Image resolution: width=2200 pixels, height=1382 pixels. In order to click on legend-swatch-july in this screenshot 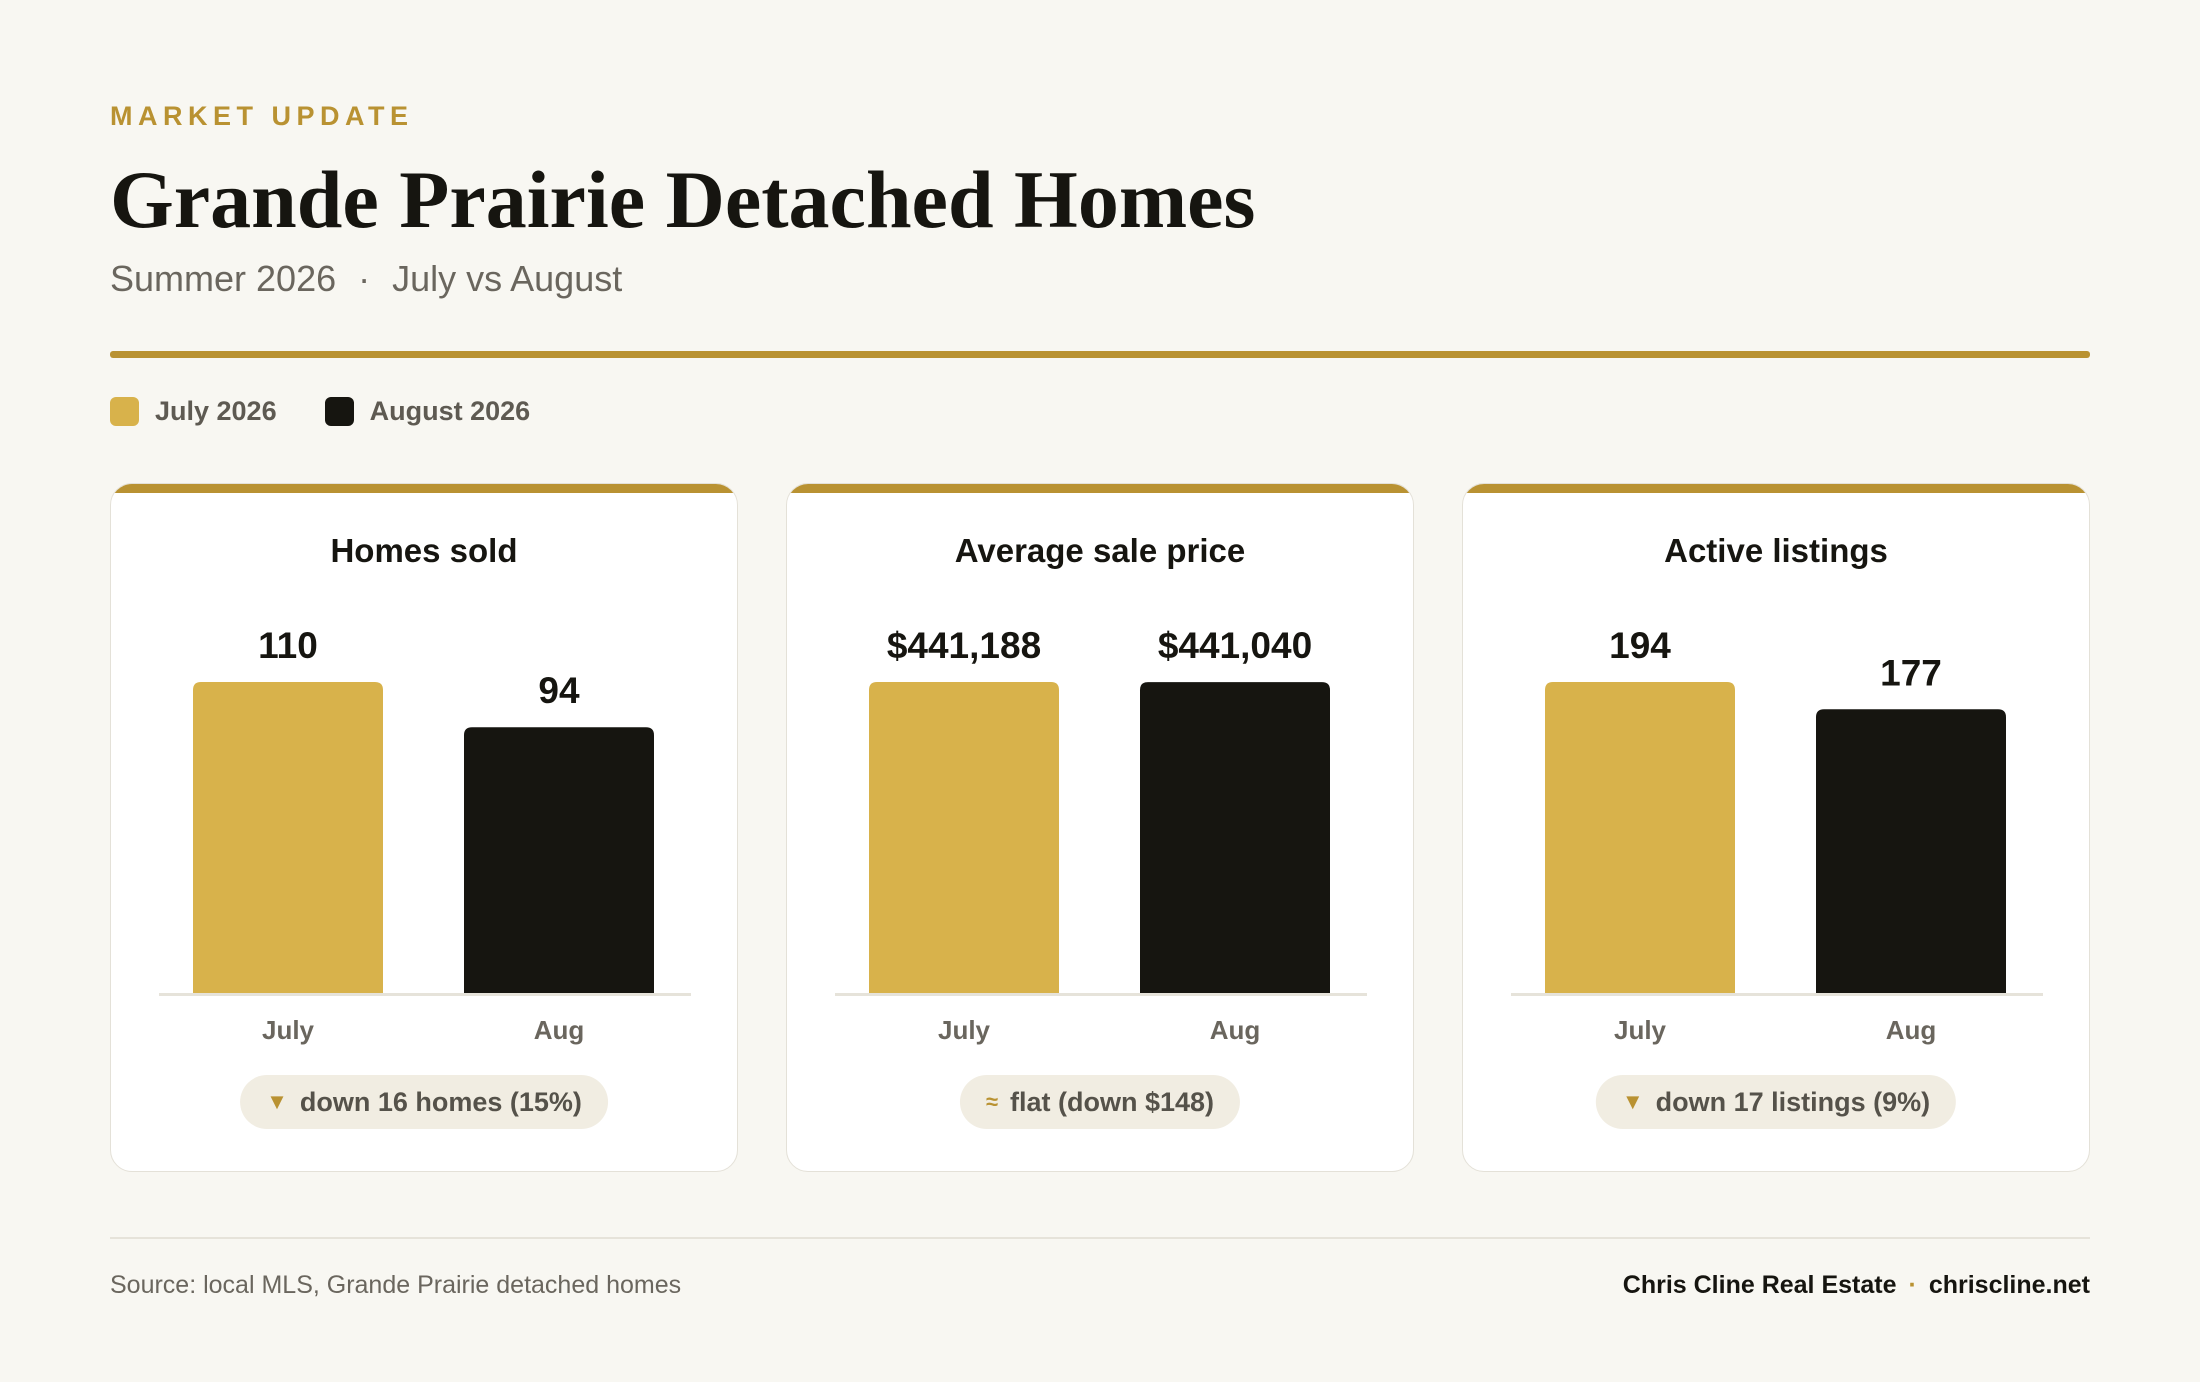, I will do `click(124, 411)`.